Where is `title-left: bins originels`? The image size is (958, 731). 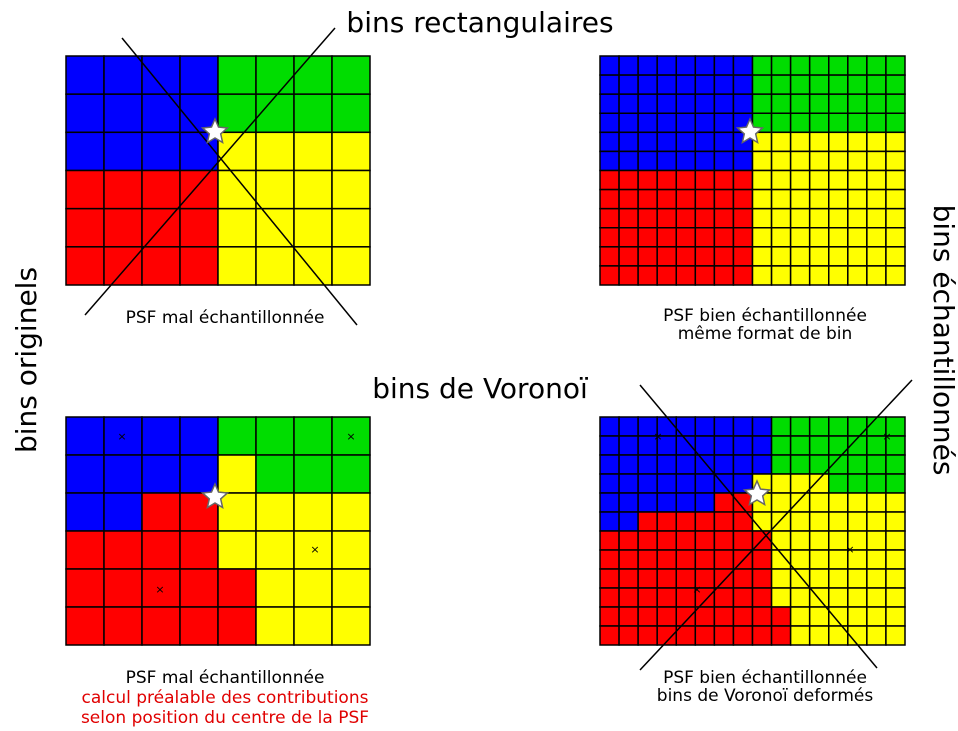 title-left: bins originels is located at coordinates (26, 360).